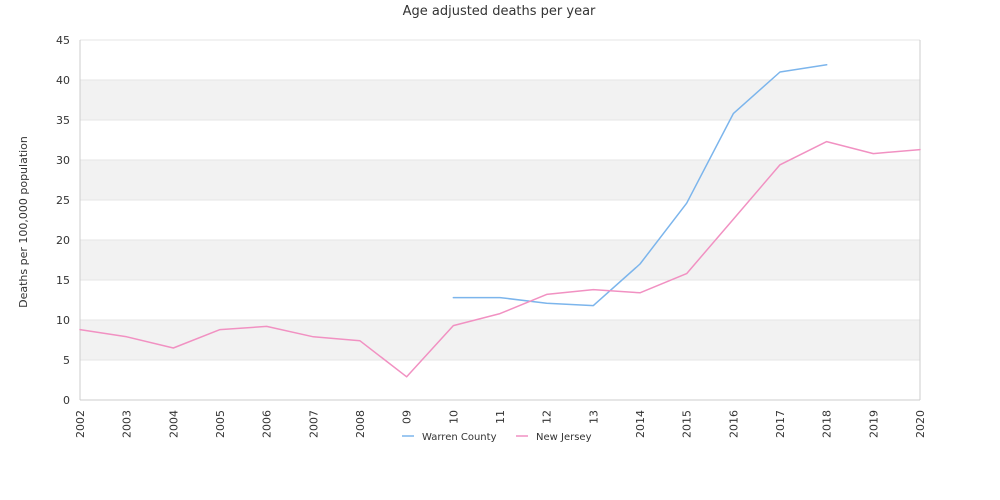 The height and width of the screenshot is (500, 1000). What do you see at coordinates (827, 424) in the screenshot?
I see `x-tick-label: 2018` at bounding box center [827, 424].